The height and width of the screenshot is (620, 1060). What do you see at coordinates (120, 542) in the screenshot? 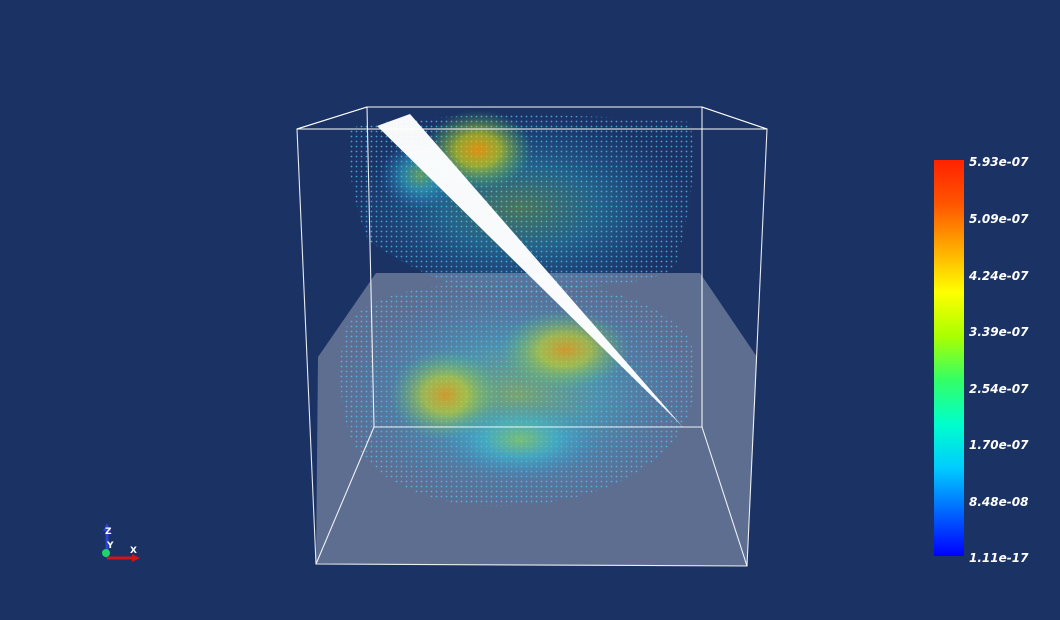
I see `orientation-axes: Z Y X` at bounding box center [120, 542].